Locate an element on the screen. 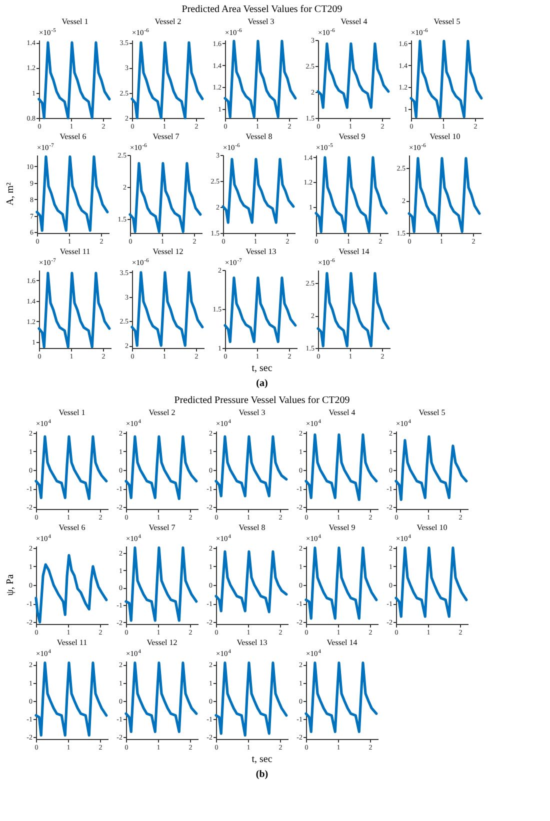 This screenshot has width=550, height=821. text: (b) is located at coordinates (262, 774).